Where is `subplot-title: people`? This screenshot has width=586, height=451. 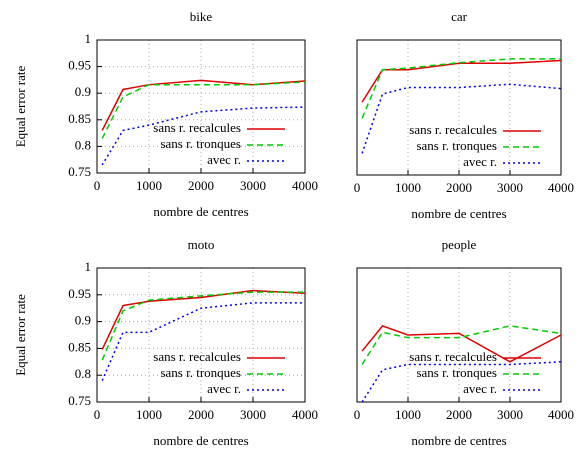 subplot-title: people is located at coordinates (459, 244).